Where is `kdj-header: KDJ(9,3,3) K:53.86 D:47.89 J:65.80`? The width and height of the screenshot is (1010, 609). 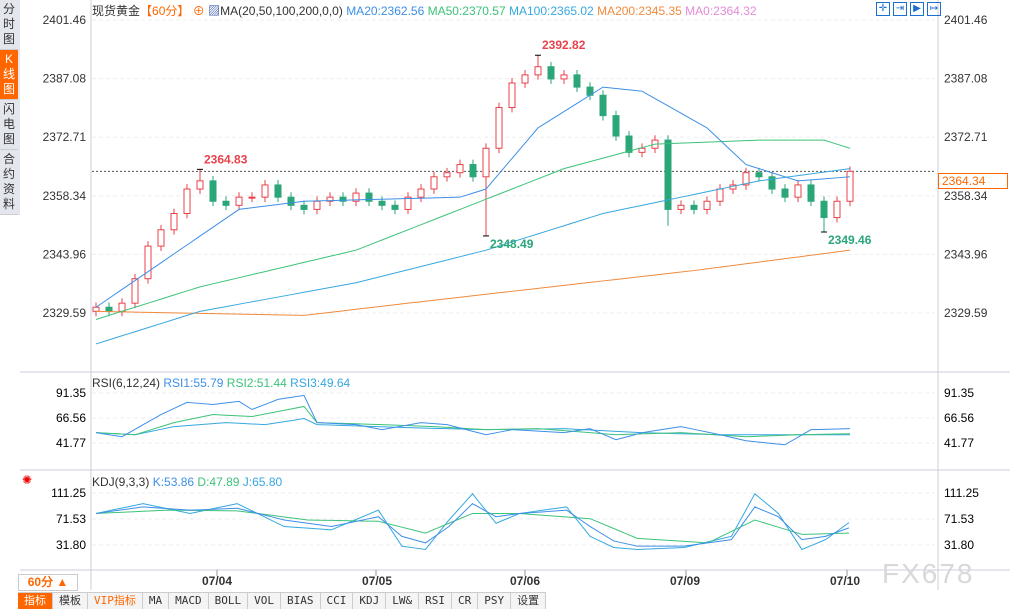 kdj-header: KDJ(9,3,3) K:53.86 D:47.89 J:65.80 is located at coordinates (187, 482).